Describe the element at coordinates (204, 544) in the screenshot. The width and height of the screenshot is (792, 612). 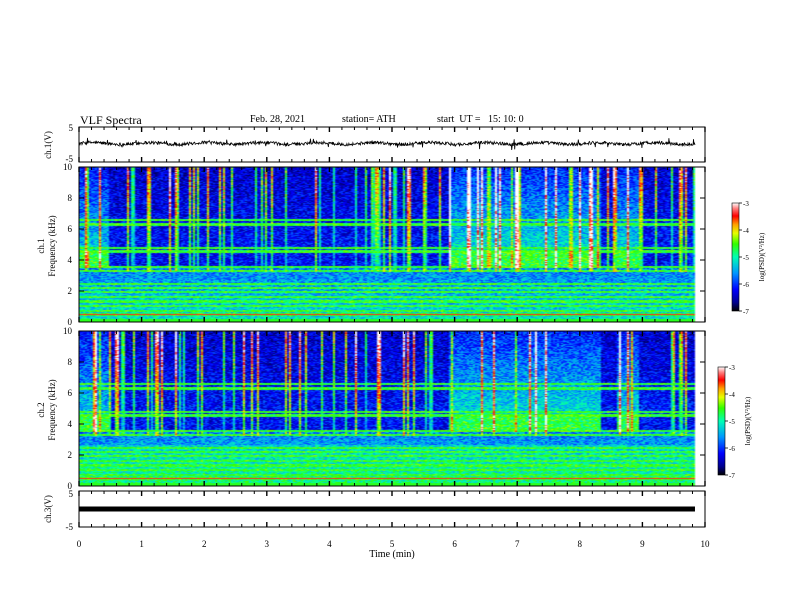
I see `time-axis-tick-label: 2` at that location.